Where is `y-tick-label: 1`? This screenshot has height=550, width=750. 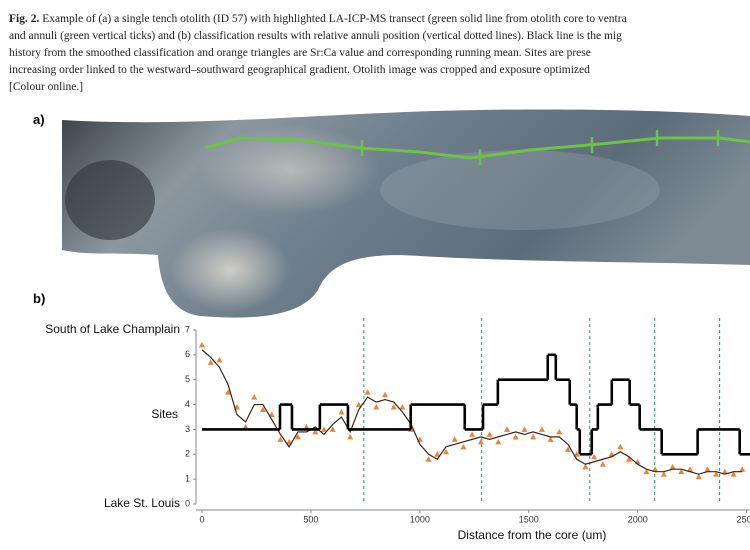
y-tick-label: 1 is located at coordinates (187, 479).